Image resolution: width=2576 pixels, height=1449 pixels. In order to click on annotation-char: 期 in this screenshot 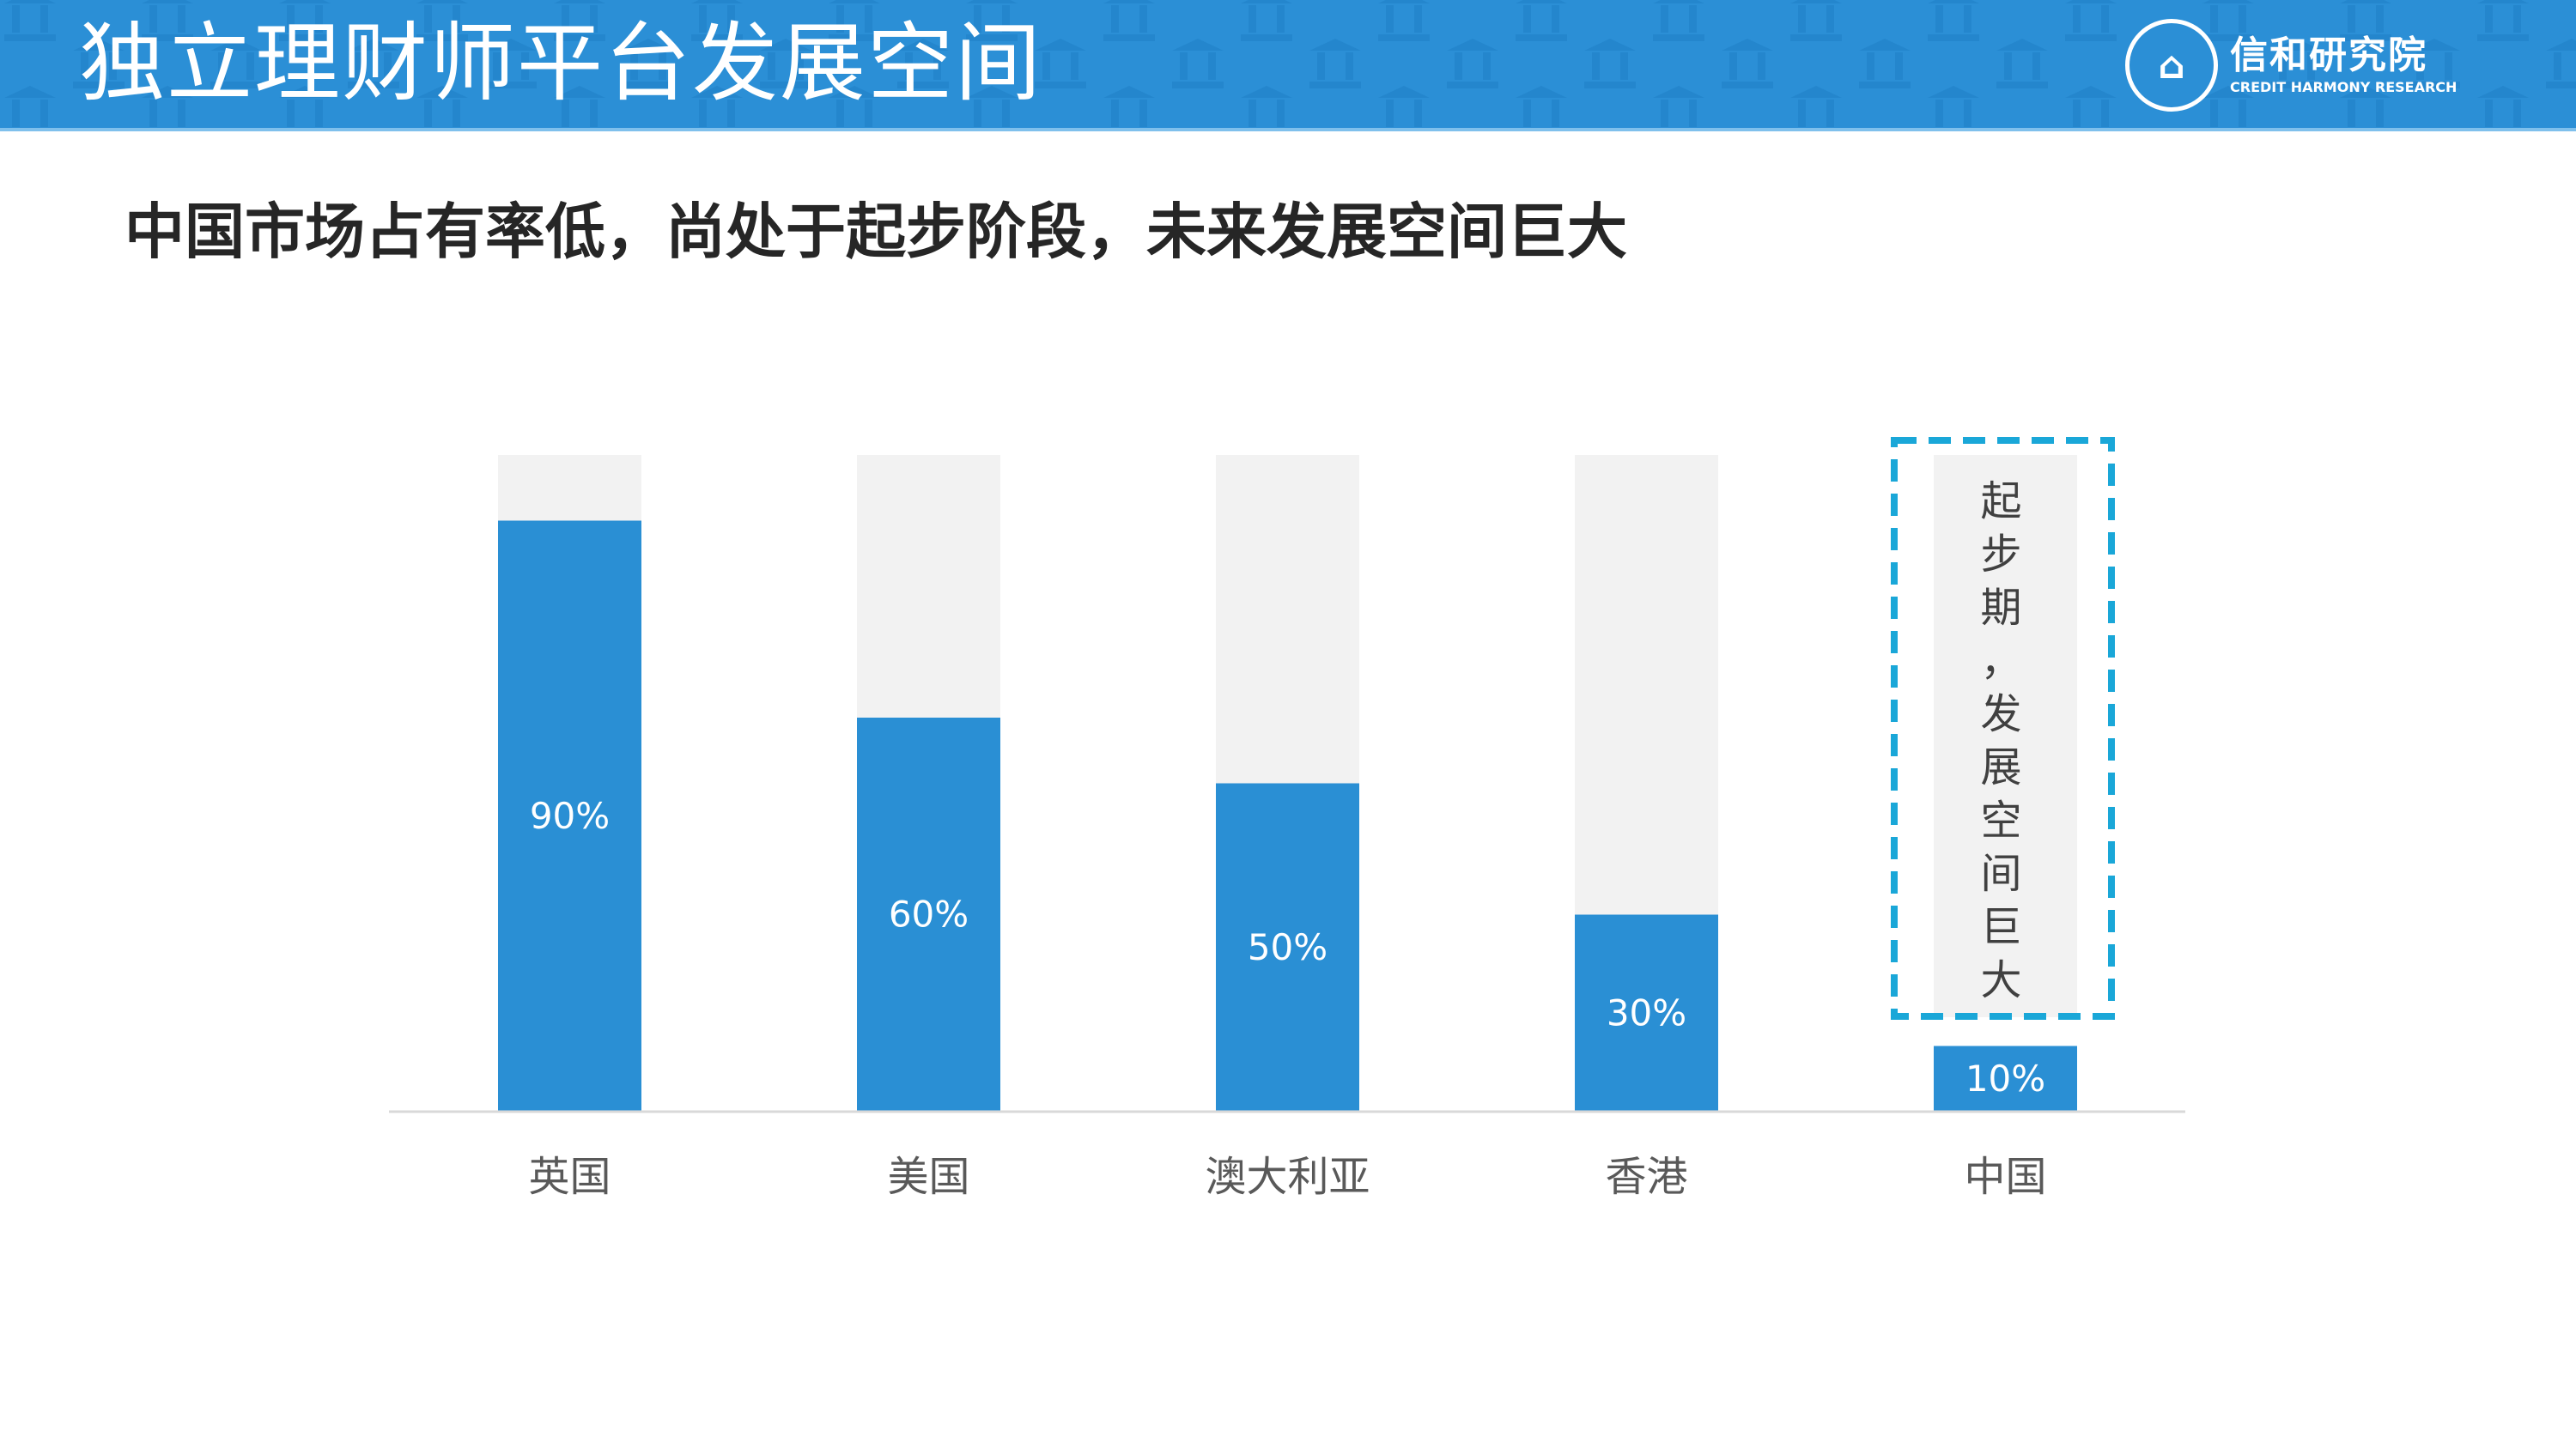, I will do `click(2001, 608)`.